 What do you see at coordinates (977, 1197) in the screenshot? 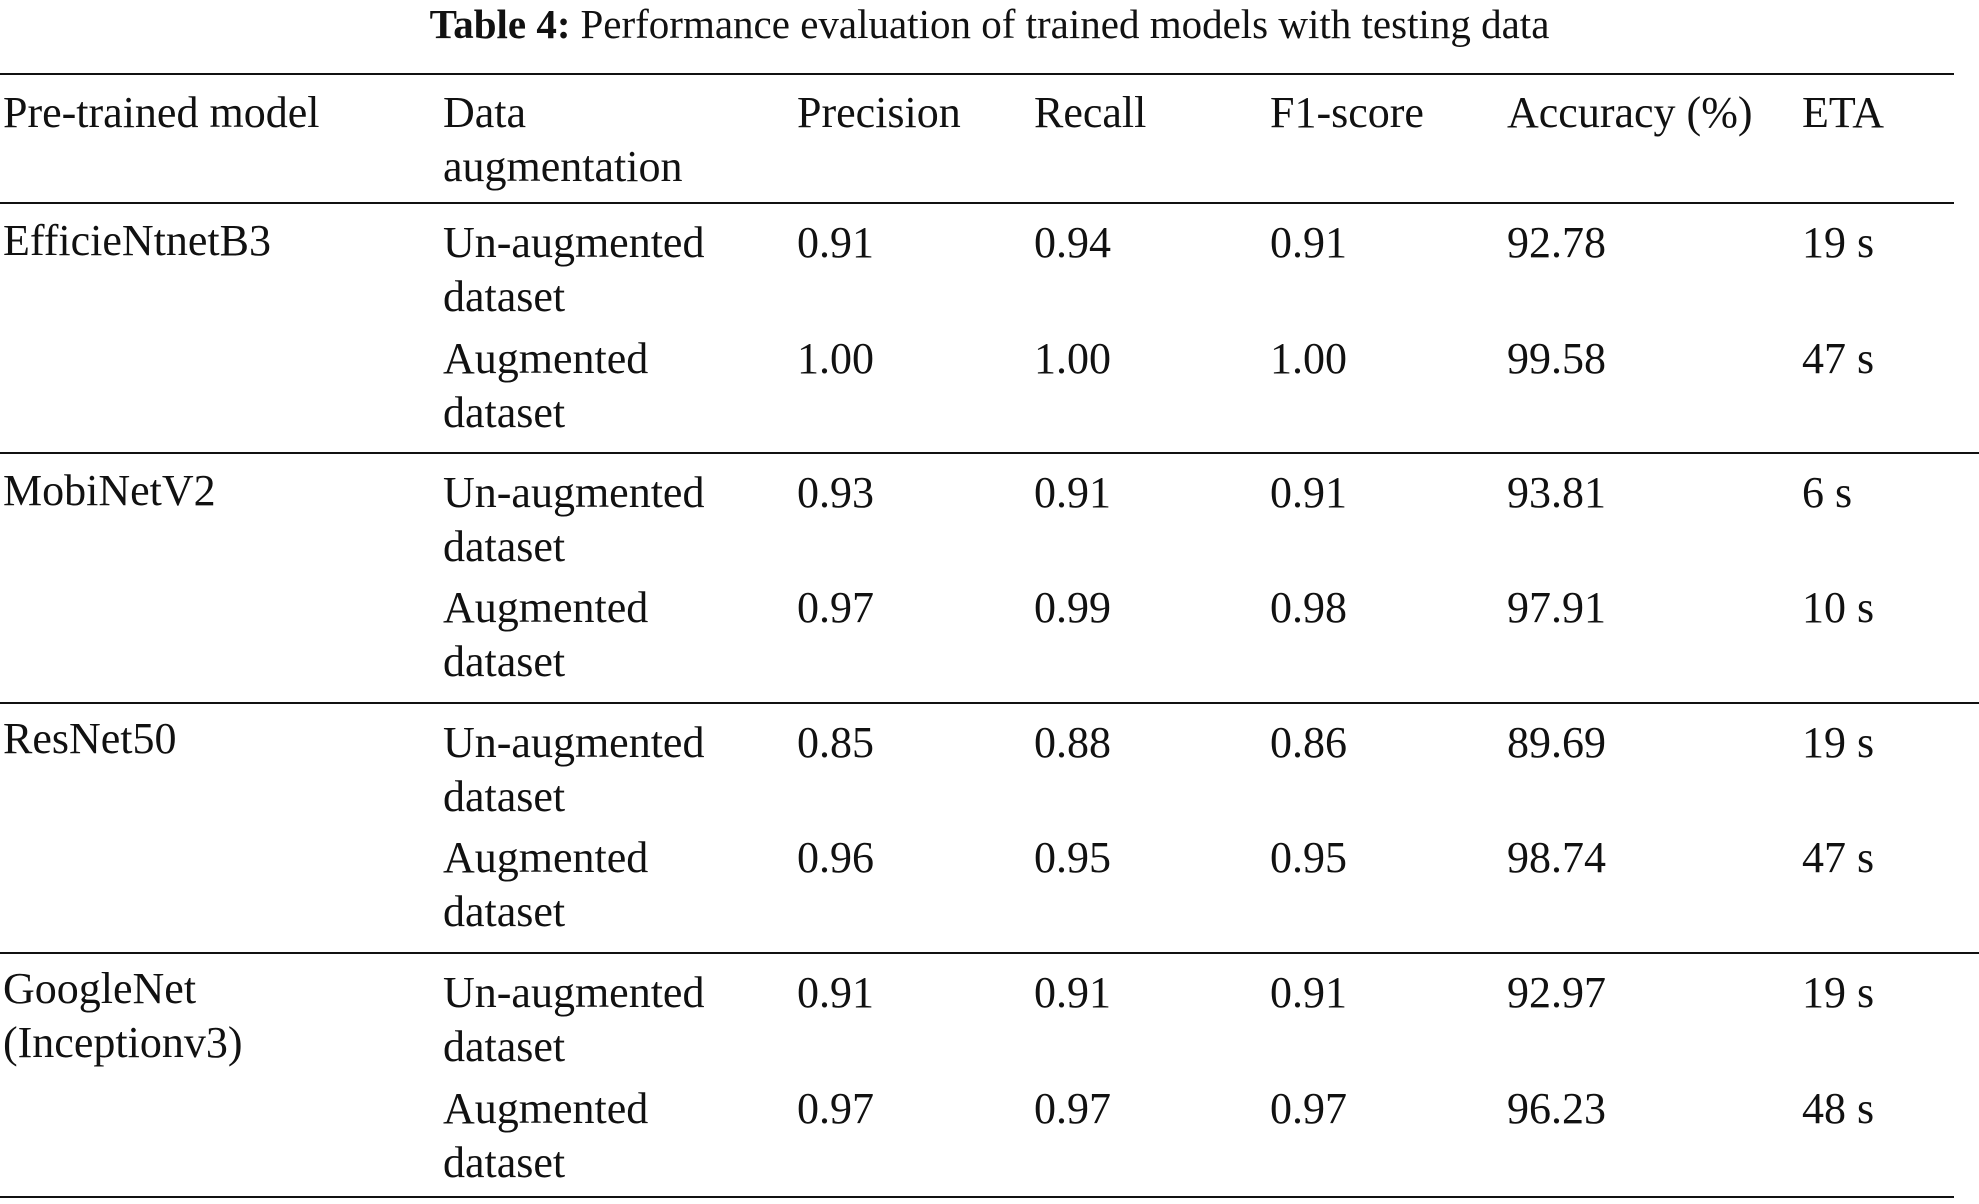
I see `bottom-rule` at bounding box center [977, 1197].